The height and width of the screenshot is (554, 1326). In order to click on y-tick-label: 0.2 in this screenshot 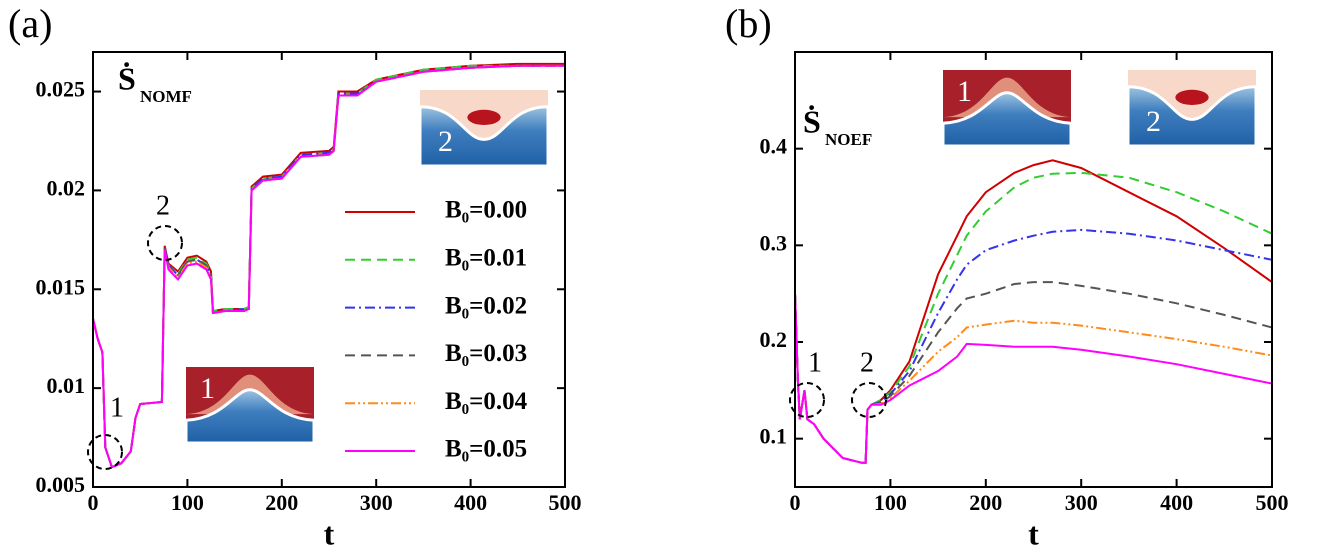, I will do `click(774, 339)`.